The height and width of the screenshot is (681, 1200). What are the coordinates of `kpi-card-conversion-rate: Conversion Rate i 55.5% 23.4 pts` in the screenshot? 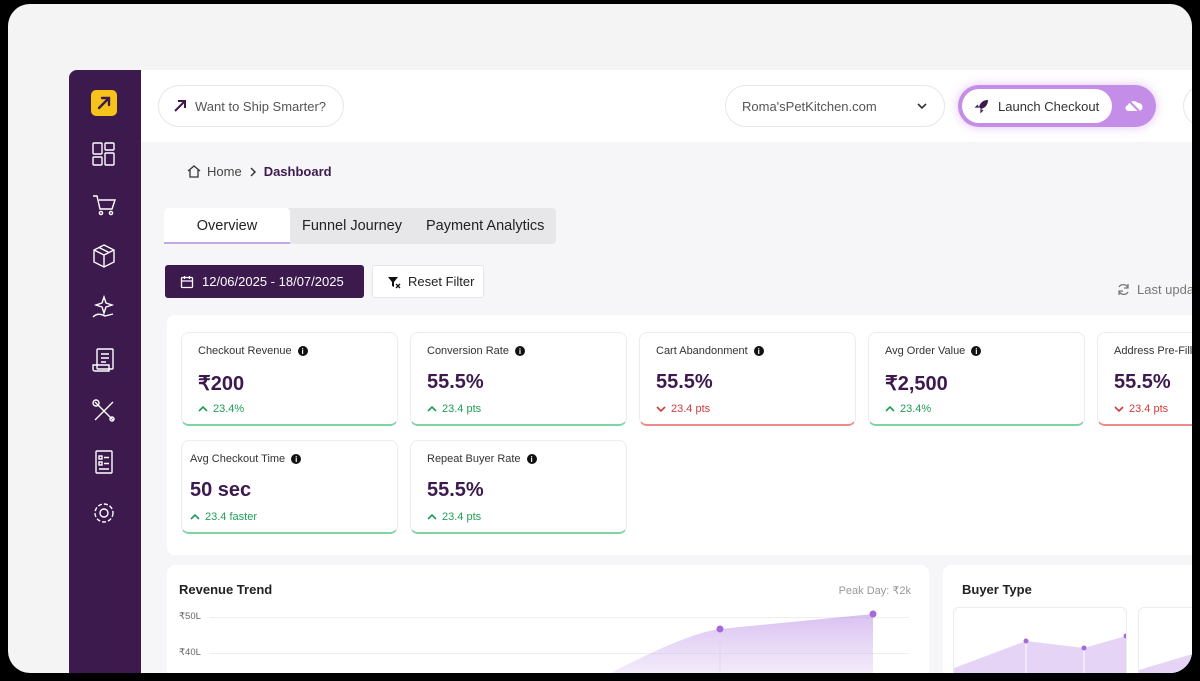 It's located at (518, 379).